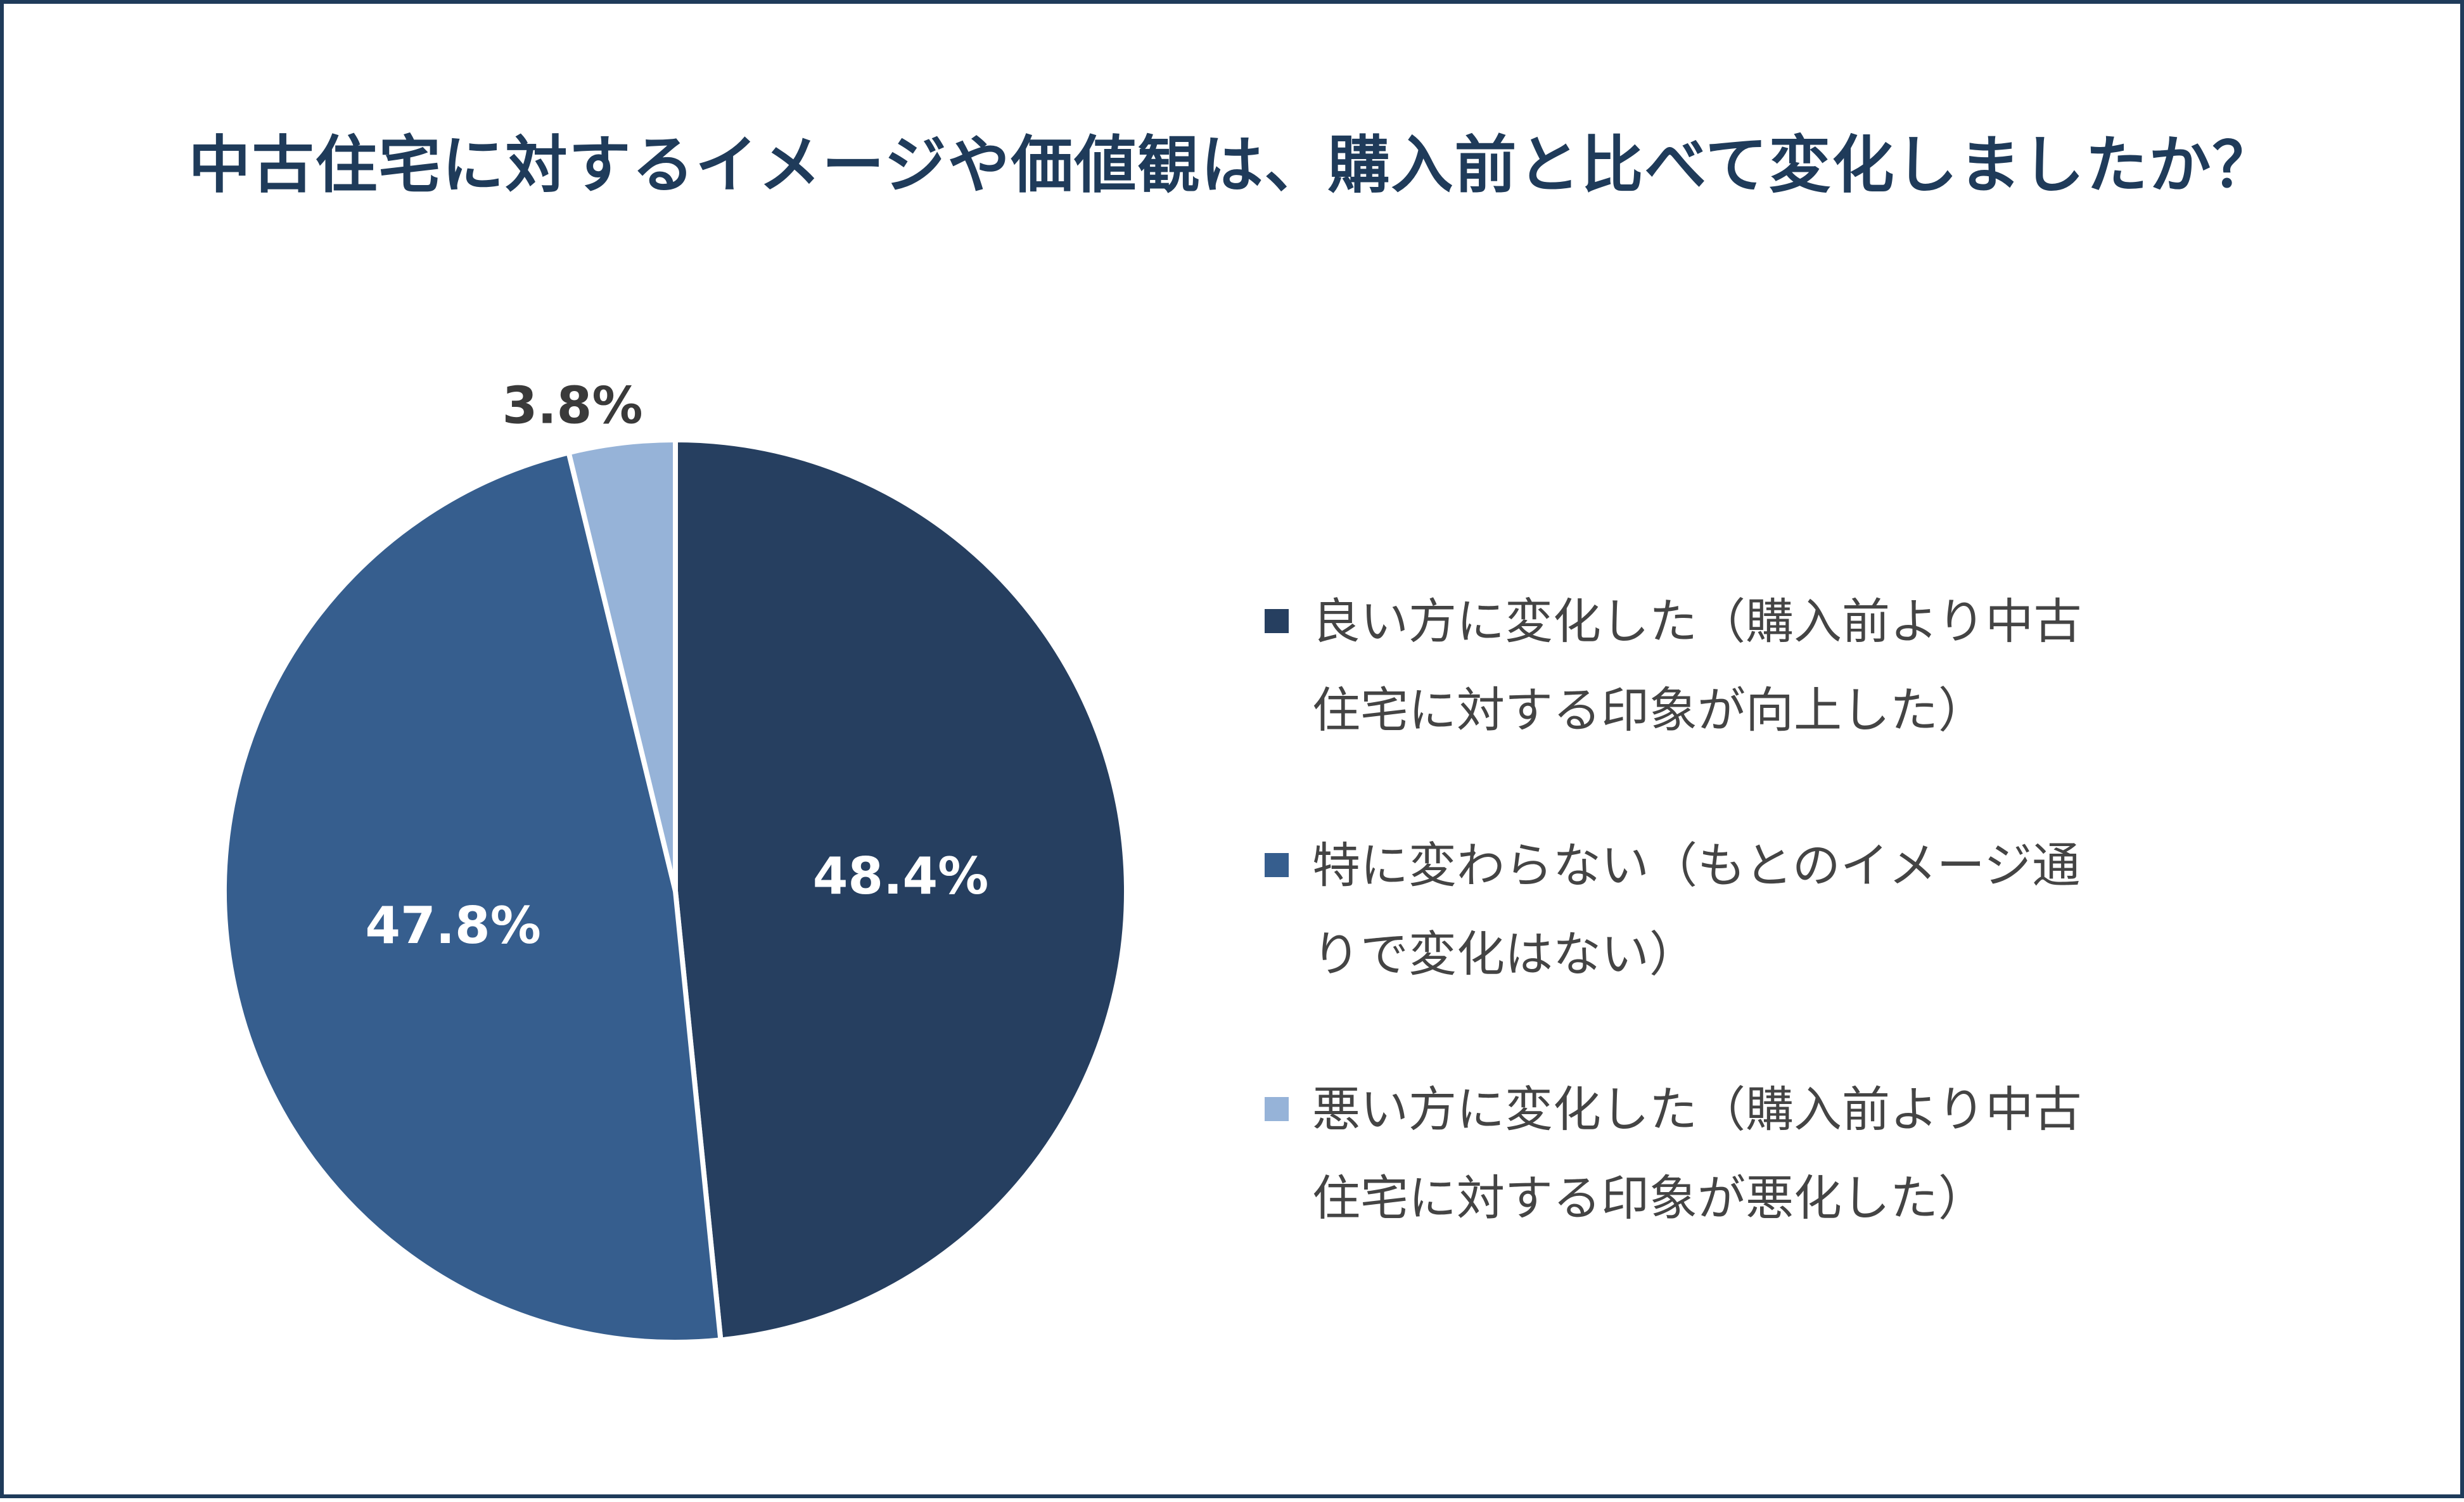  What do you see at coordinates (1504, 954) in the screenshot?
I see `legend-label-line2: りで変化はない）` at bounding box center [1504, 954].